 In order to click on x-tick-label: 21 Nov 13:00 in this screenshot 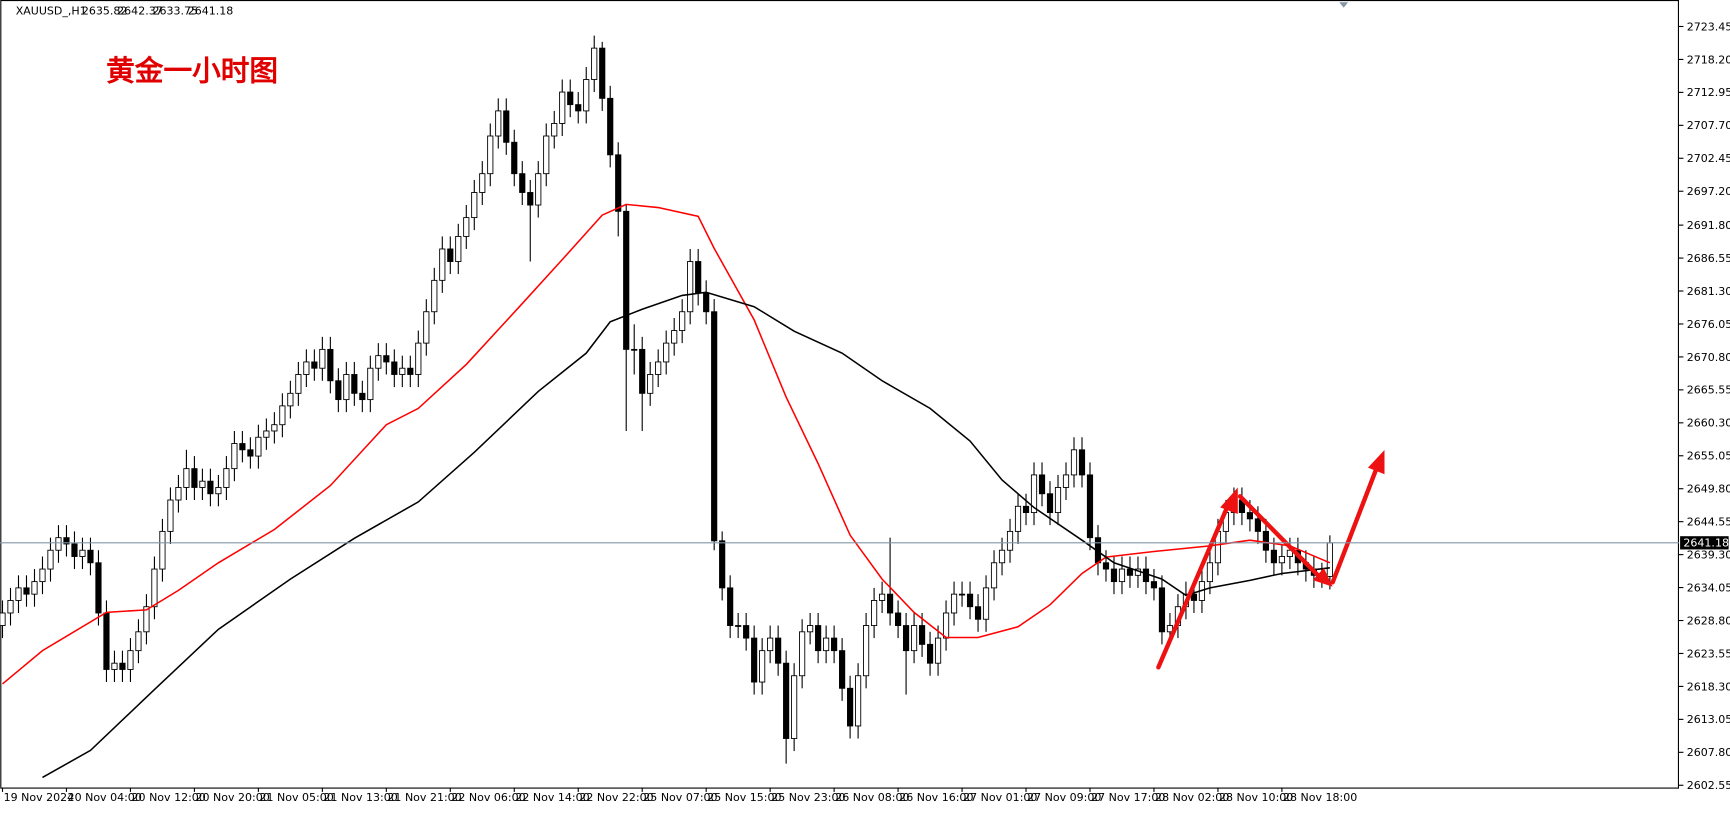, I will do `click(360, 797)`.